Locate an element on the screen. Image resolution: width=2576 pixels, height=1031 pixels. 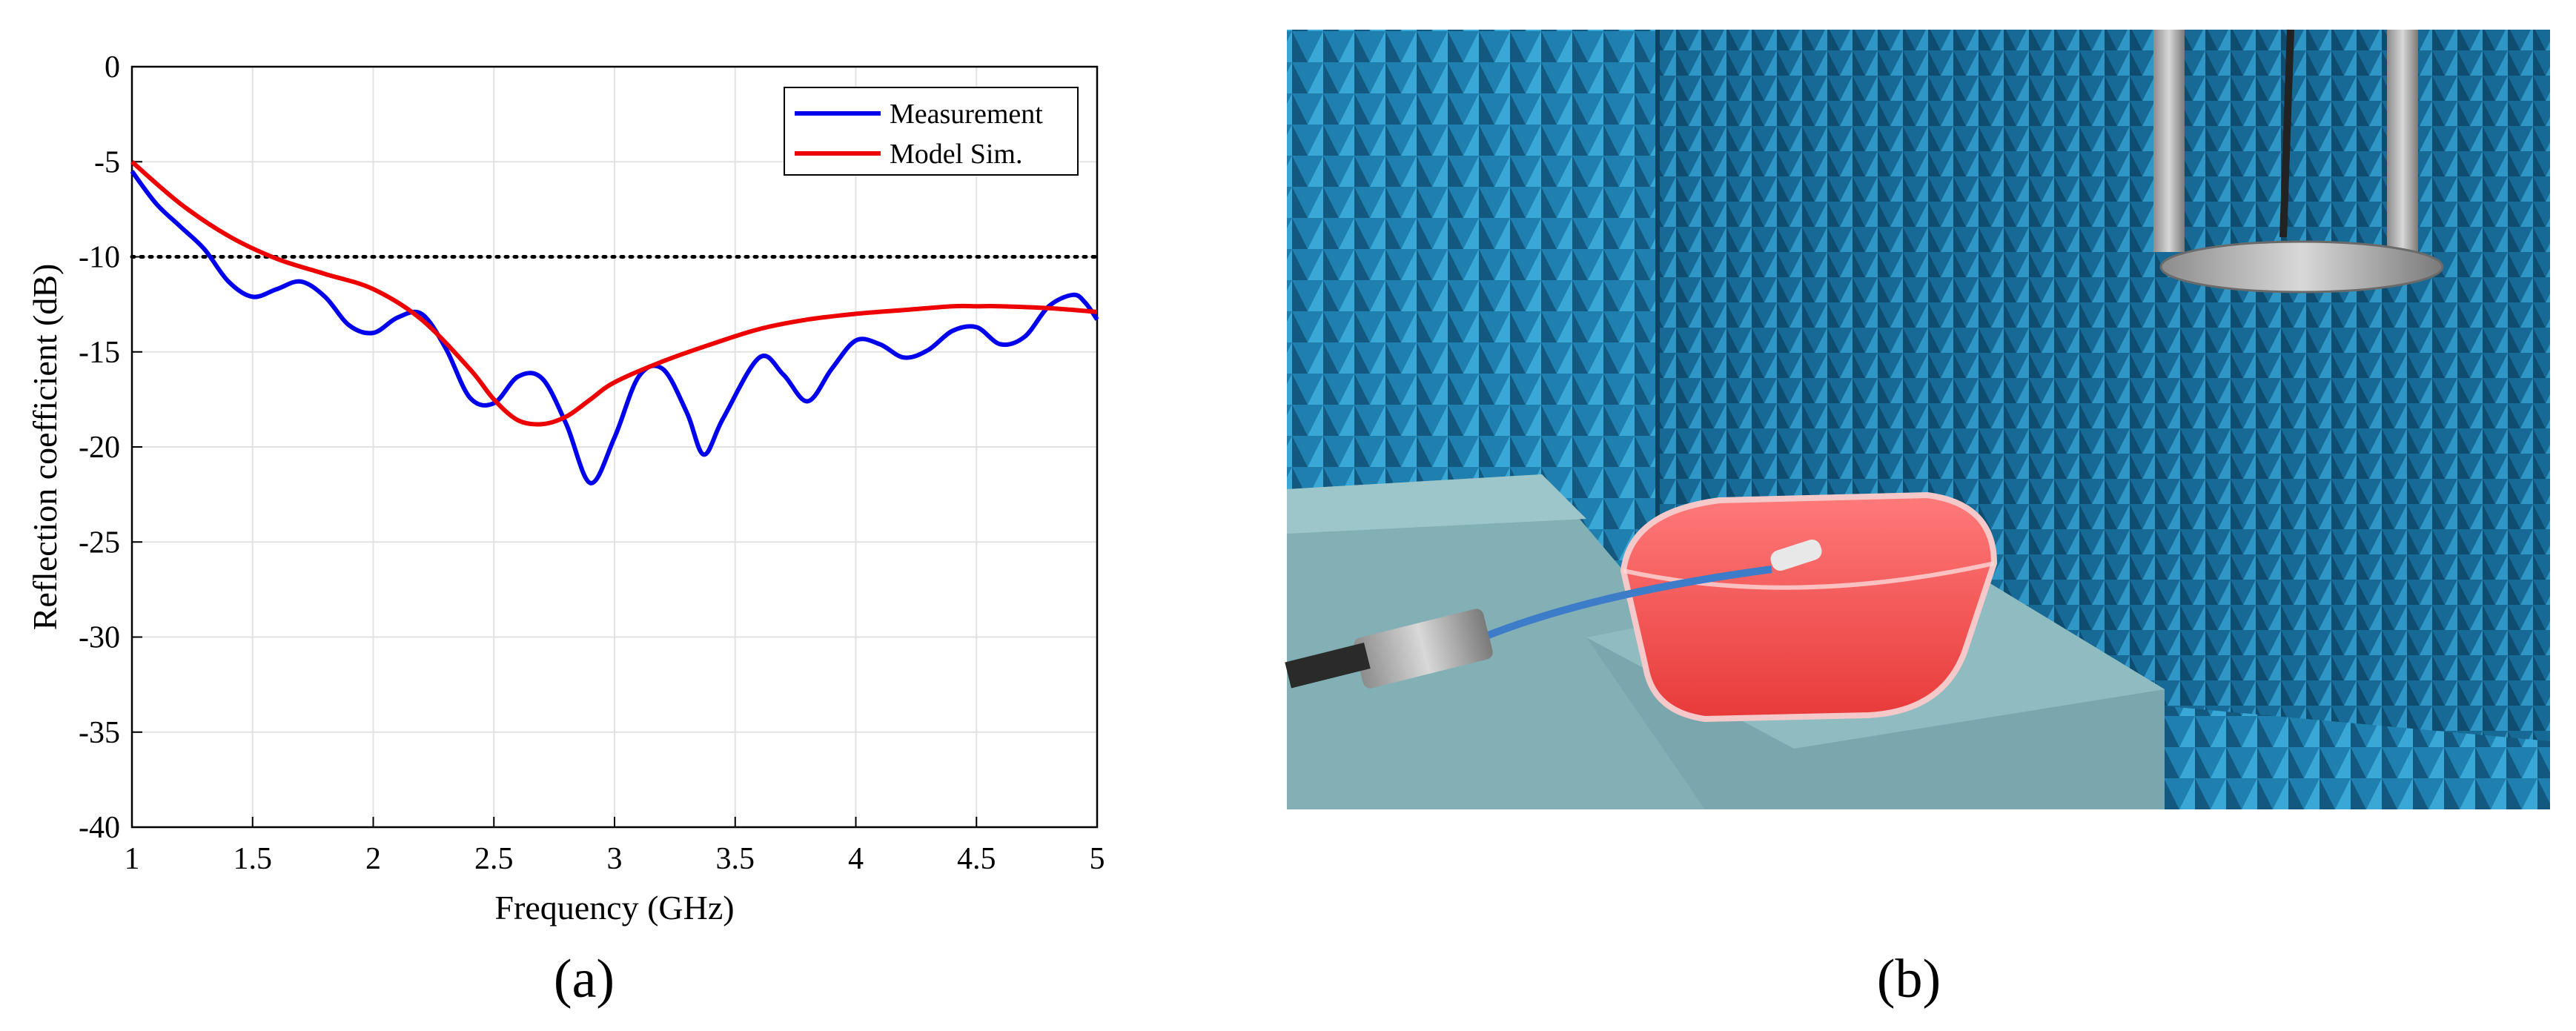
y-tick-label: -15 is located at coordinates (99, 353).